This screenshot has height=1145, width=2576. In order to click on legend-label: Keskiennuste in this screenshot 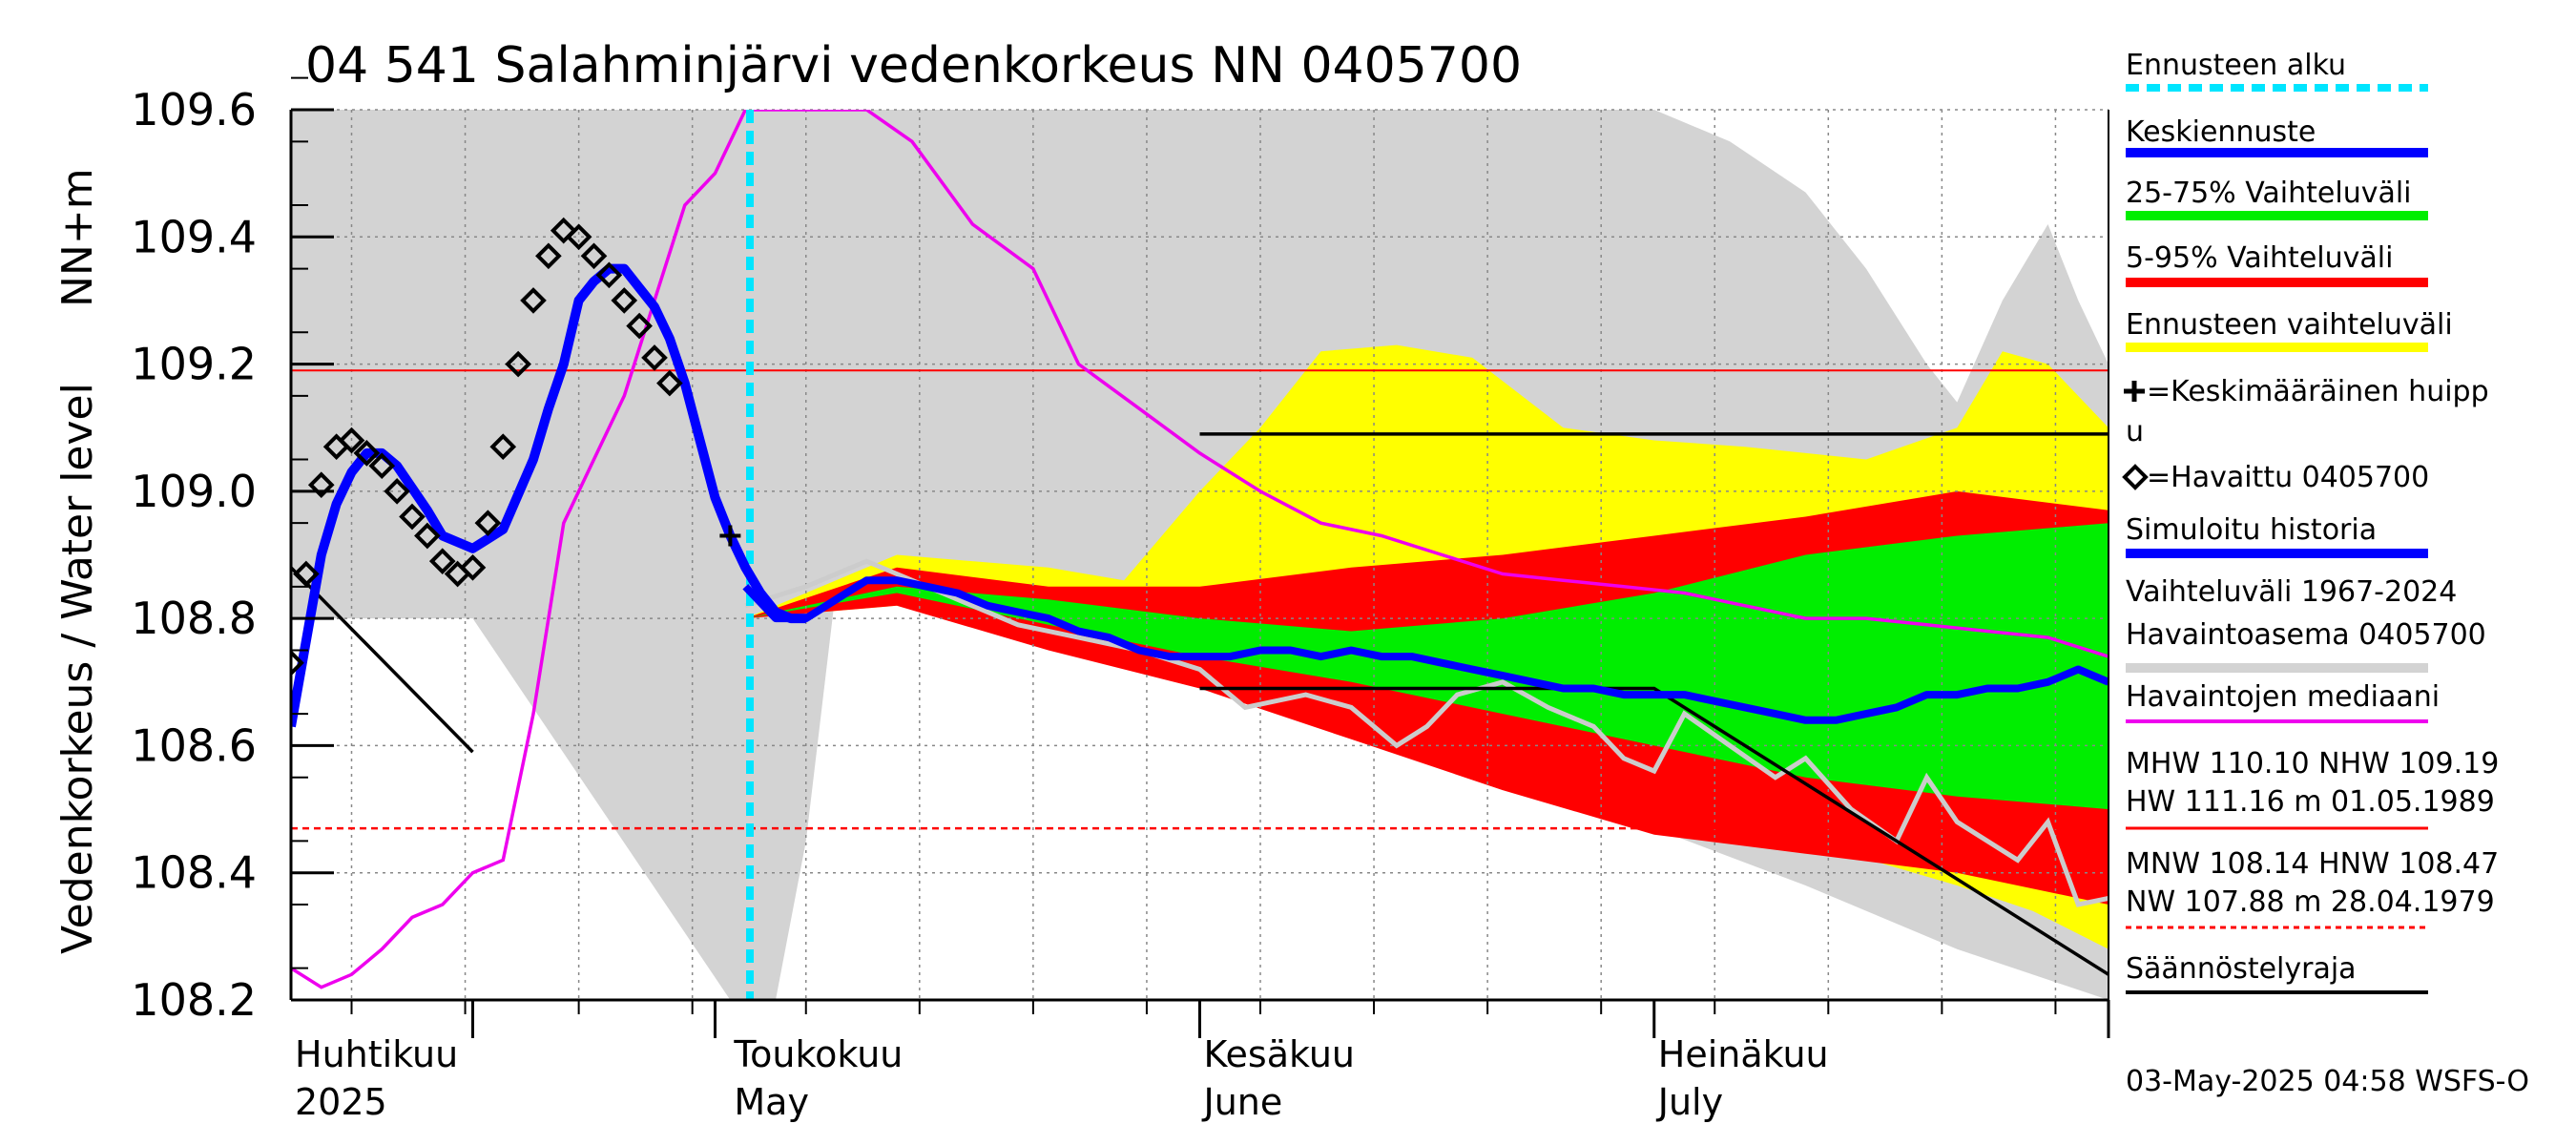, I will do `click(2221, 132)`.